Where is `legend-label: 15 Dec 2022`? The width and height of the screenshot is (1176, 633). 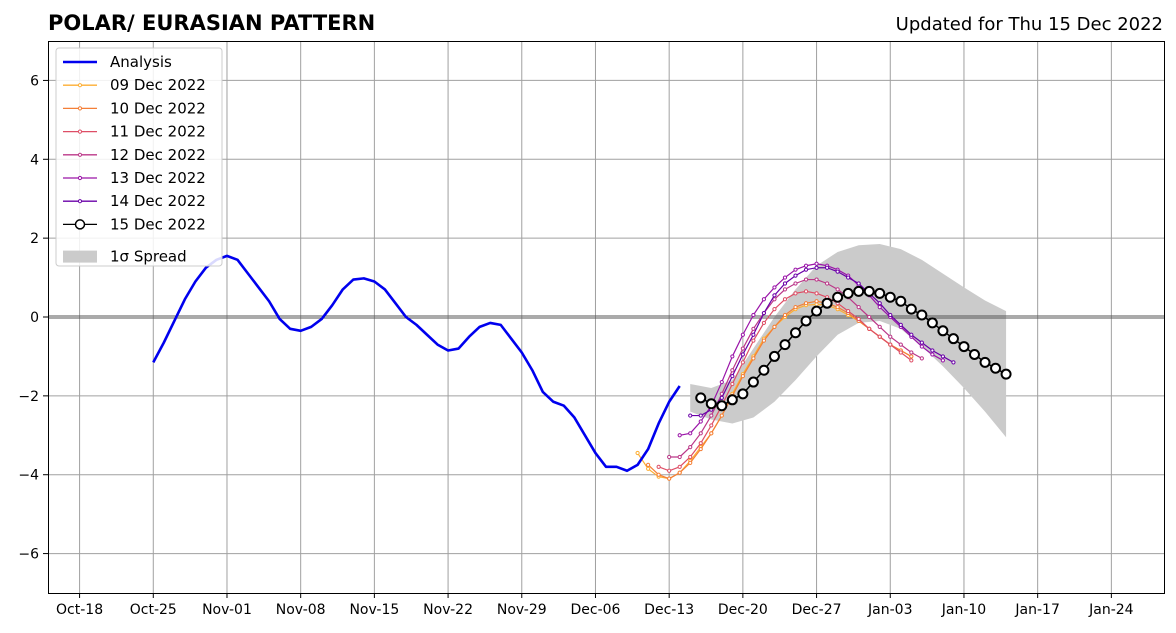
legend-label: 15 Dec 2022 is located at coordinates (158, 224).